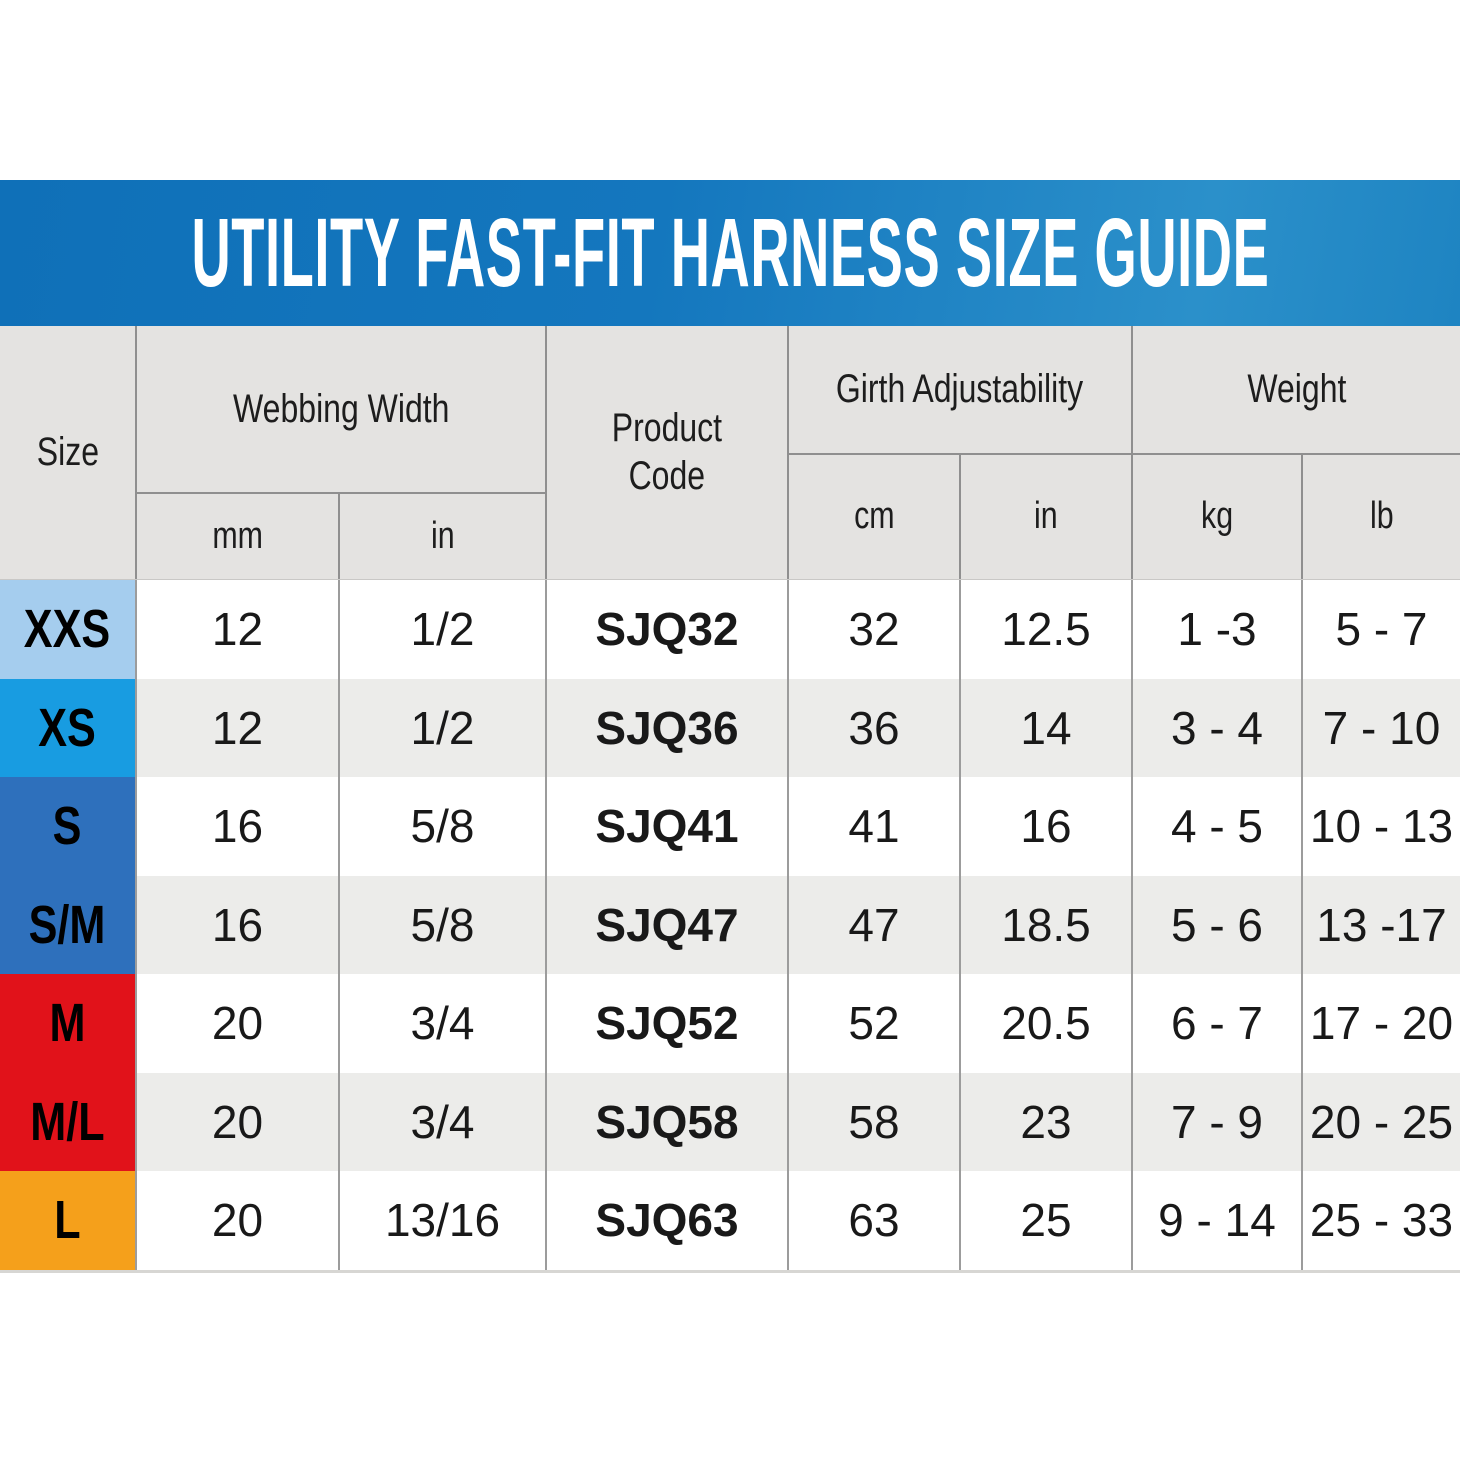  Describe the element at coordinates (1218, 924) in the screenshot. I see `cell-weight-kg: 5 - 6` at that location.